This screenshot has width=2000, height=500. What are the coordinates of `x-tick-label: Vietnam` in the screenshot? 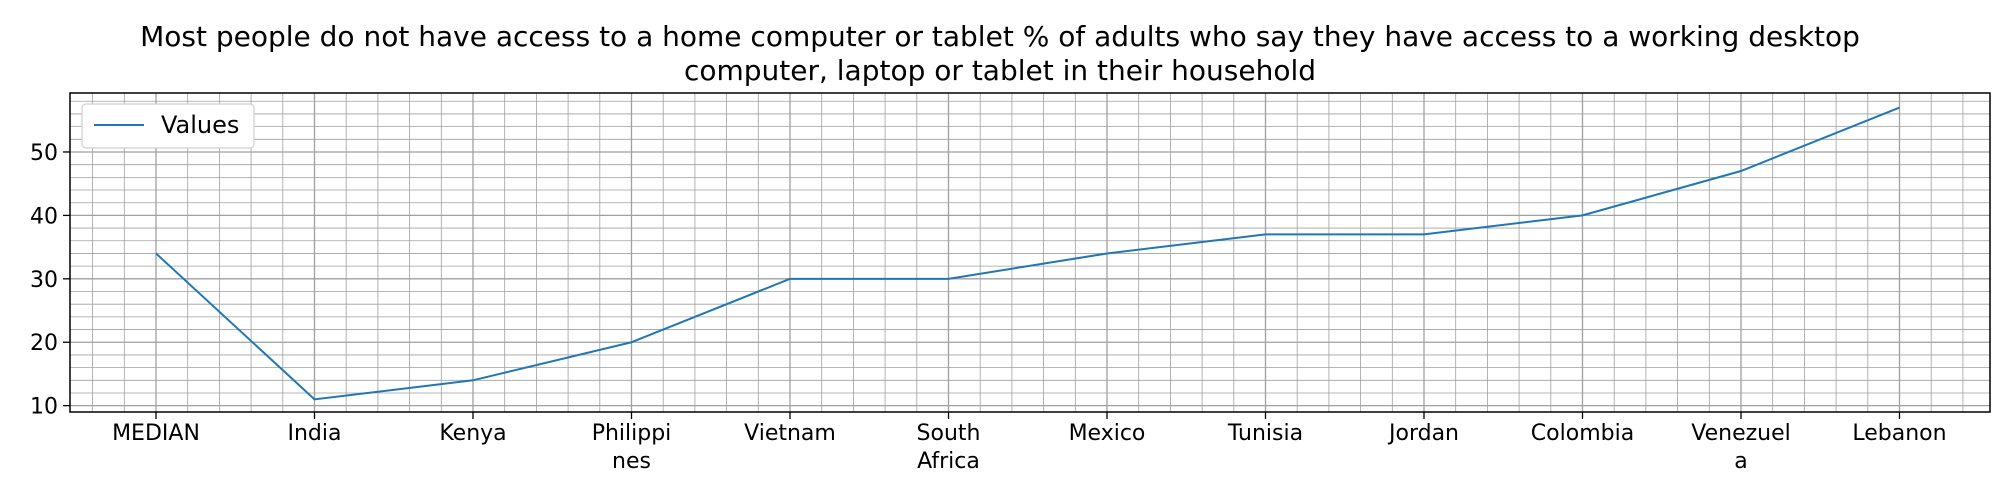 It's located at (790, 433).